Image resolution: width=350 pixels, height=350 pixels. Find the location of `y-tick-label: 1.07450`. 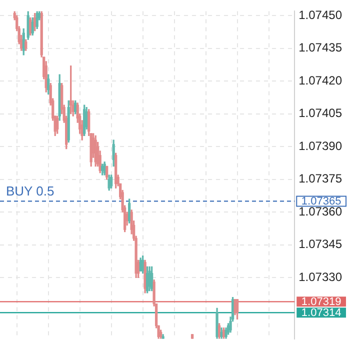

y-tick-label: 1.07450 is located at coordinates (320, 15).